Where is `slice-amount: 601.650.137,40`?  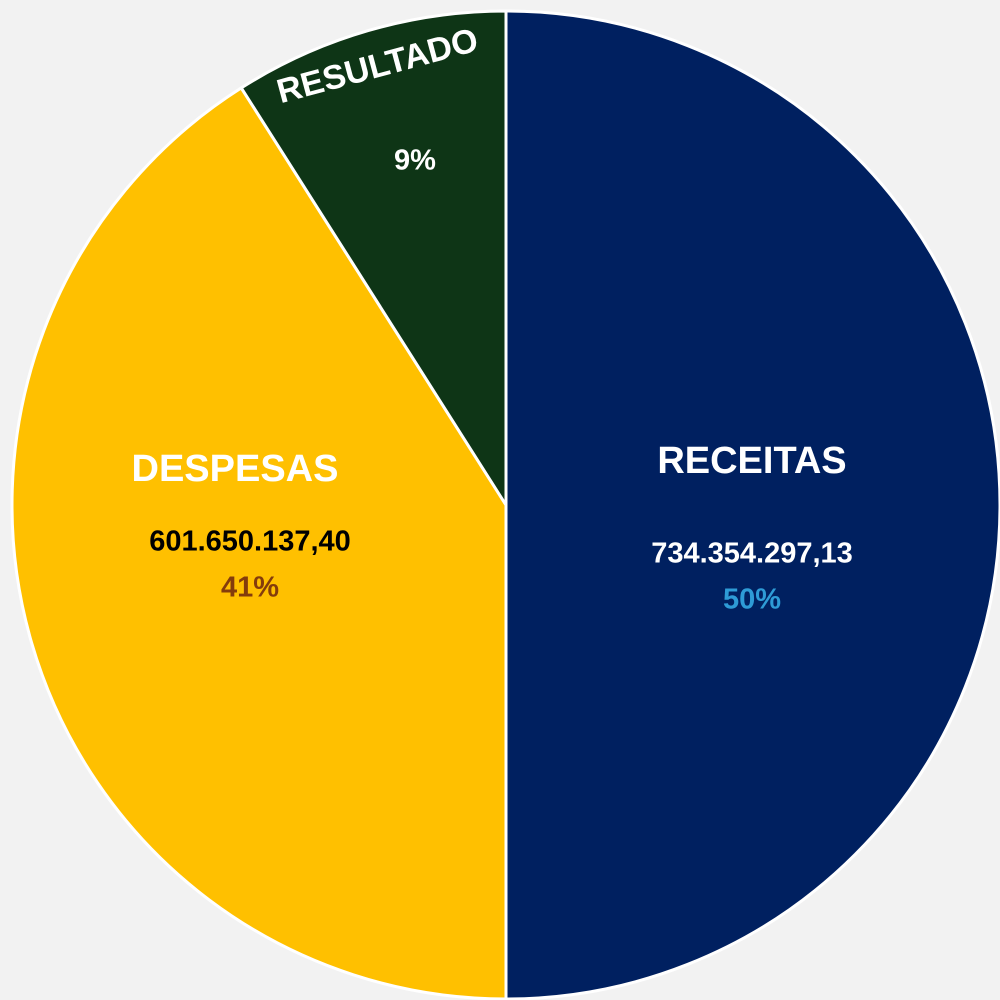
slice-amount: 601.650.137,40 is located at coordinates (250, 542).